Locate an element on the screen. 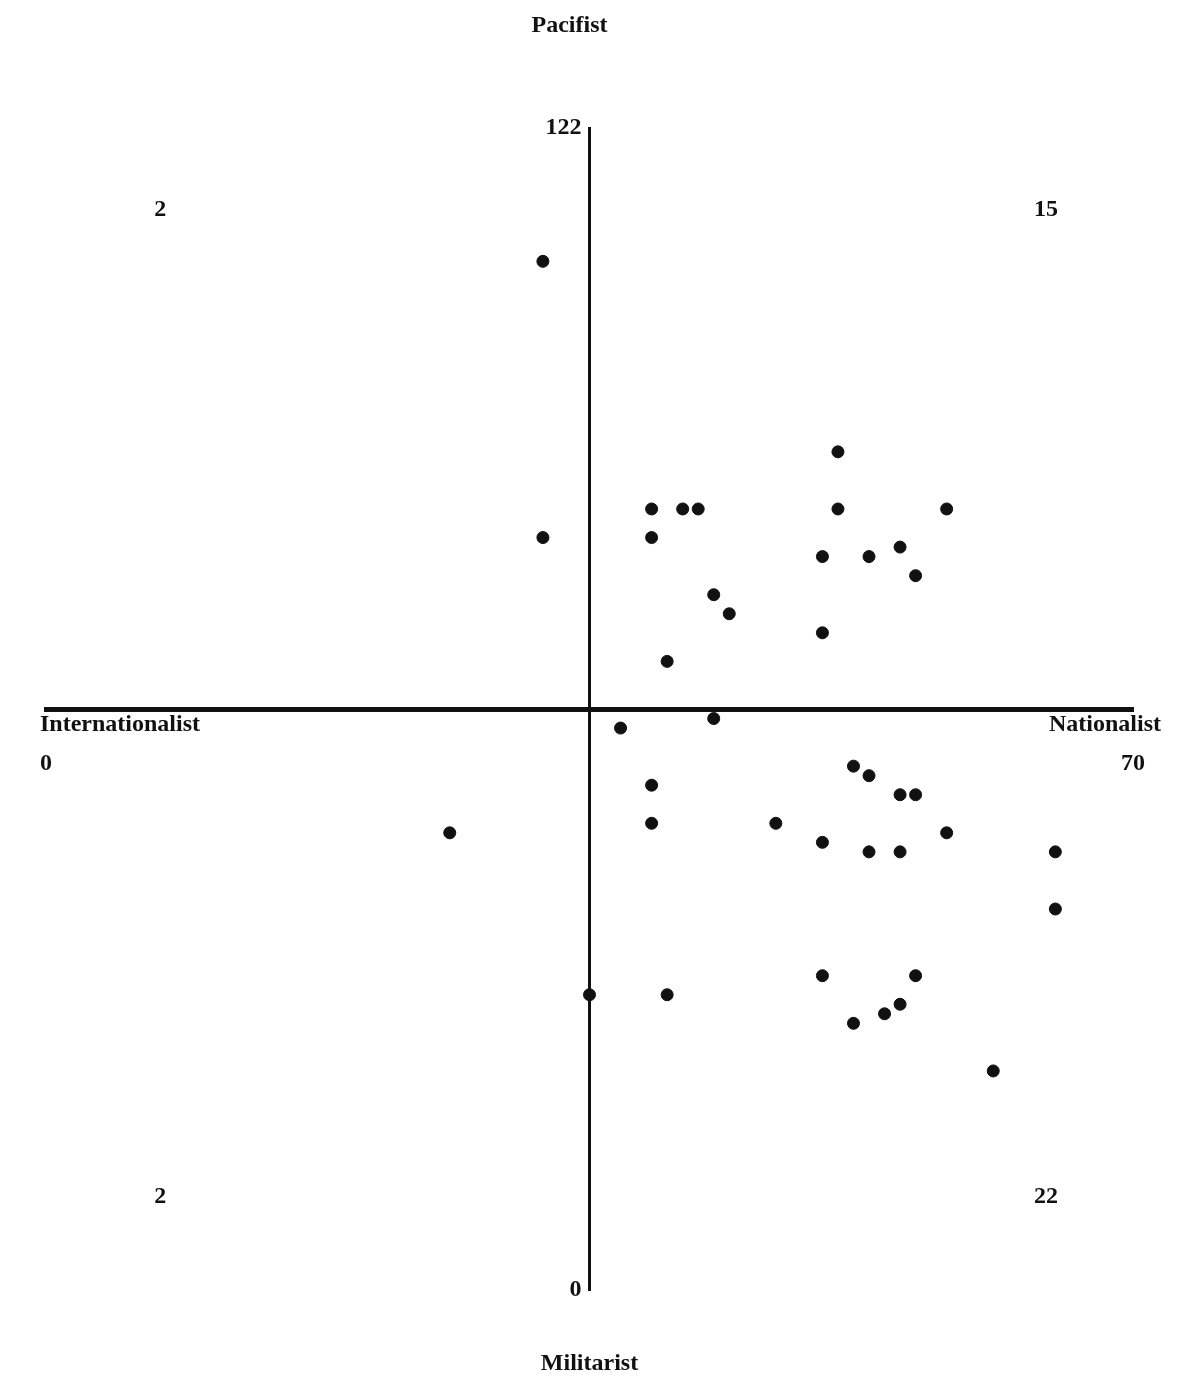 This screenshot has width=1185, height=1395. annotation: 22 is located at coordinates (1046, 1195).